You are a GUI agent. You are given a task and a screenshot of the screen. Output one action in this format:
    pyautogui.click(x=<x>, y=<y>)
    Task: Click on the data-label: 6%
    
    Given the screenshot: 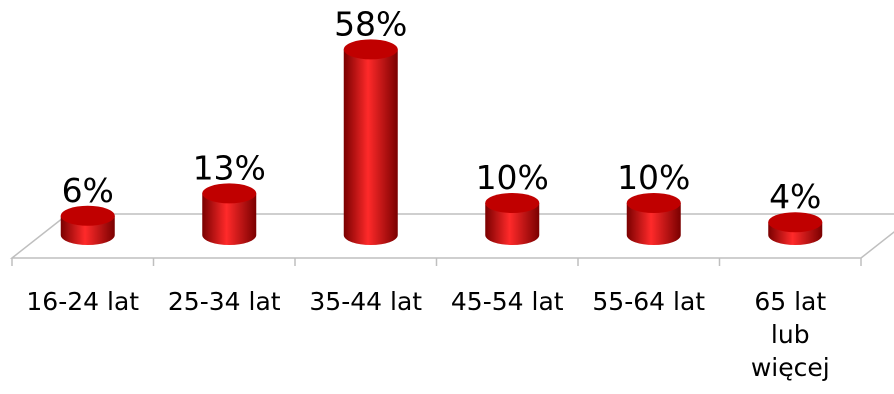 What is the action you would take?
    pyautogui.click(x=88, y=190)
    